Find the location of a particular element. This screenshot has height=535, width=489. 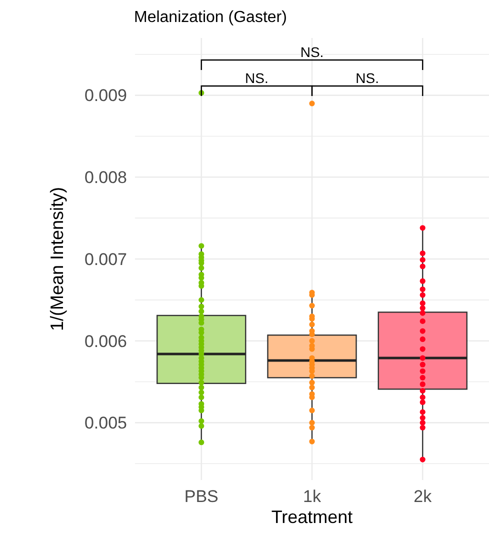

y-tick-label: 0.009 is located at coordinates (105, 96).